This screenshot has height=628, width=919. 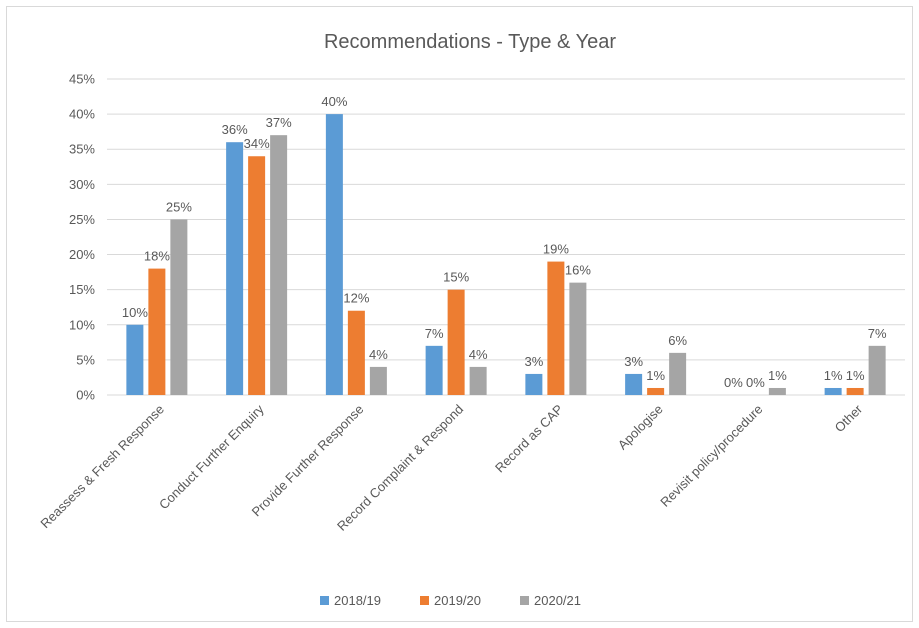 I want to click on data-label: 40%, so click(x=334, y=101).